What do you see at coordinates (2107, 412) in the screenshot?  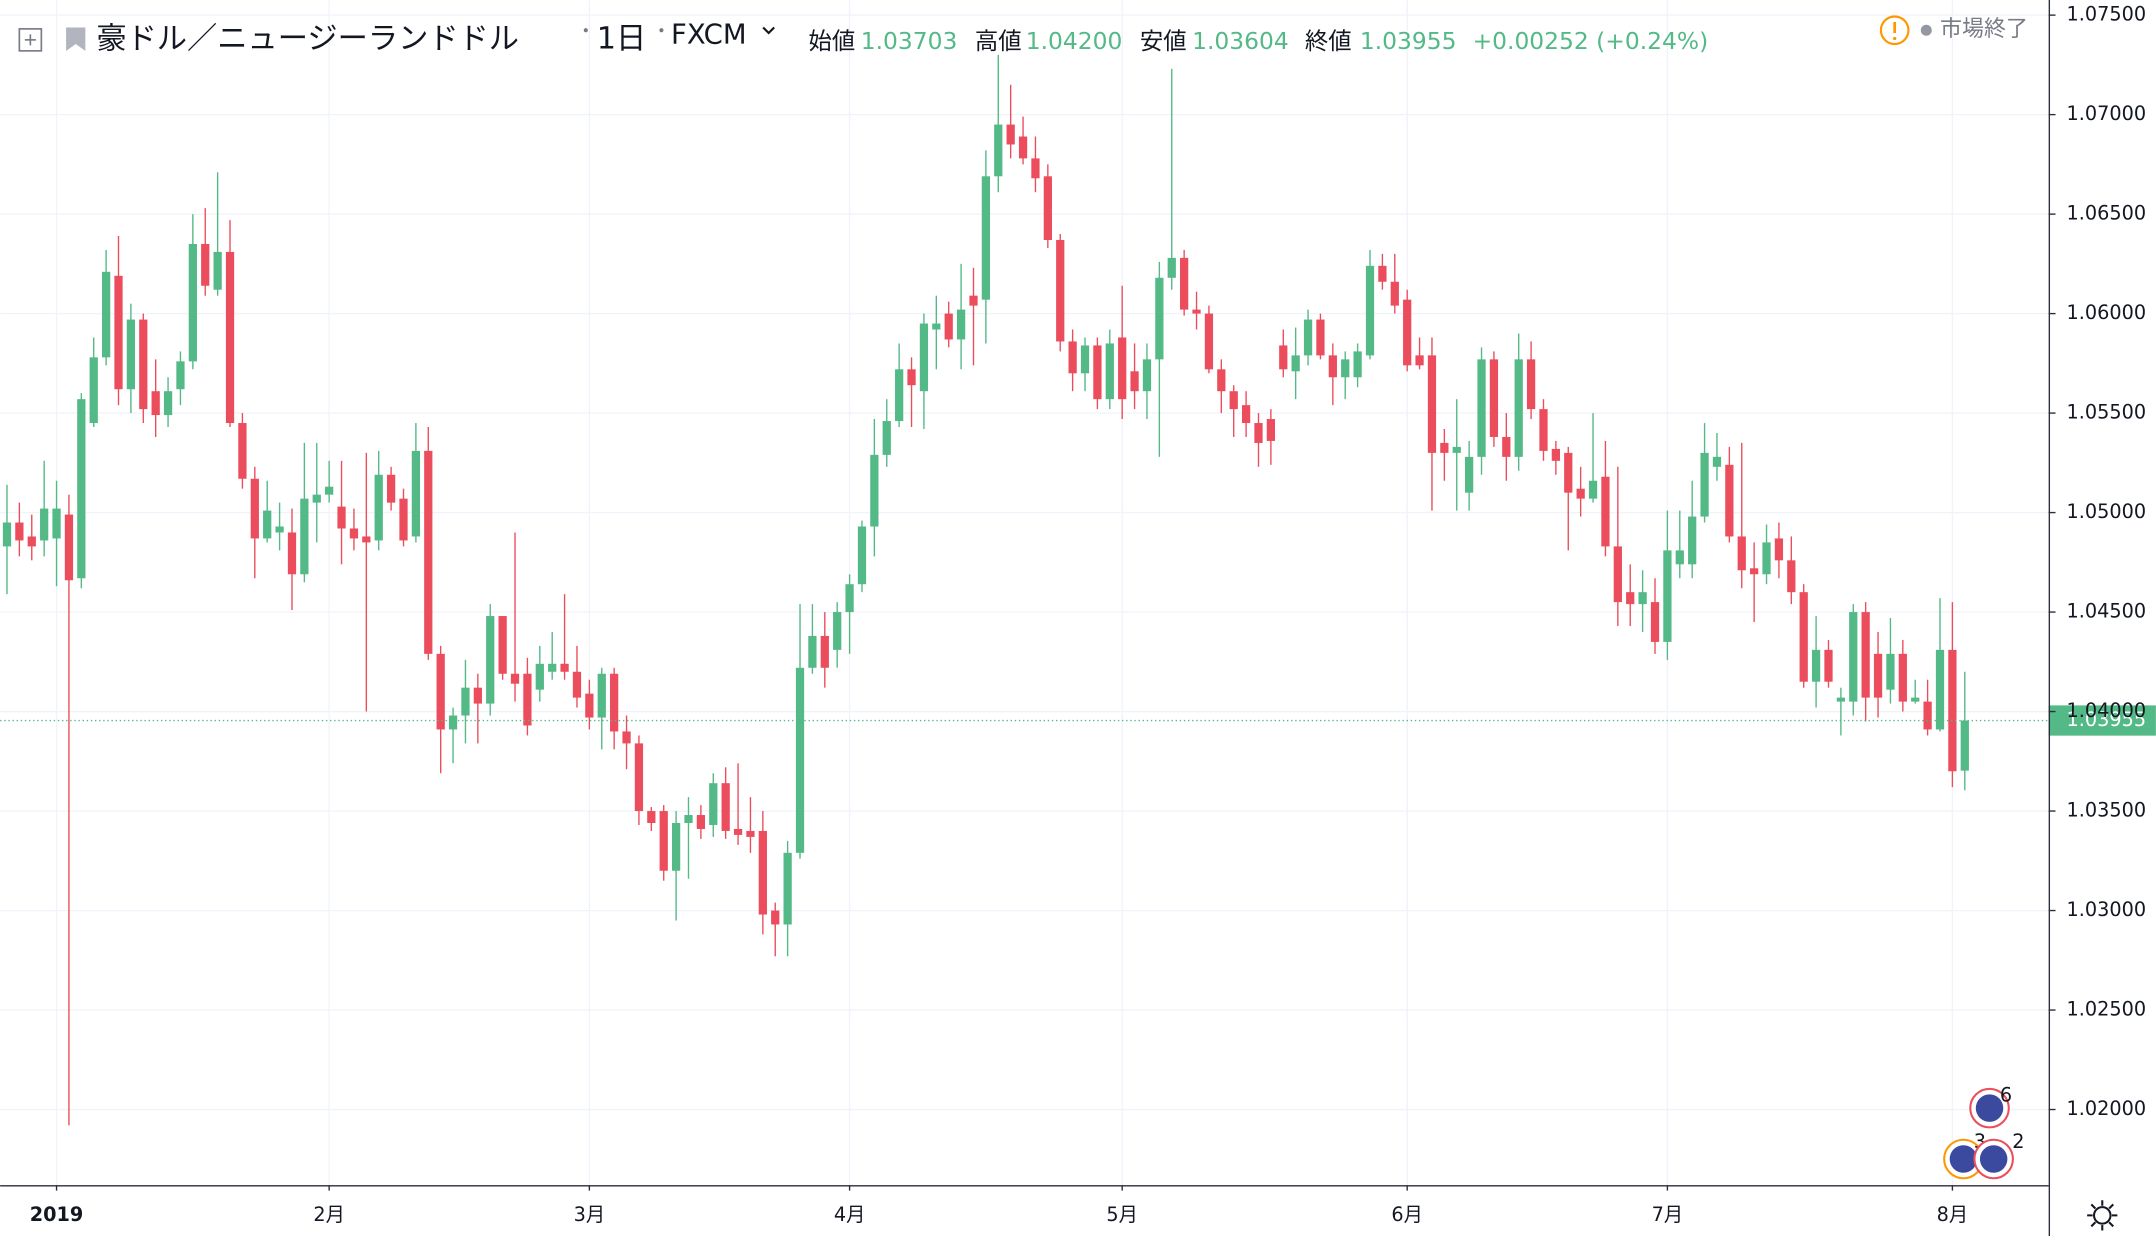 I see `y-tick-label: 1.05500` at bounding box center [2107, 412].